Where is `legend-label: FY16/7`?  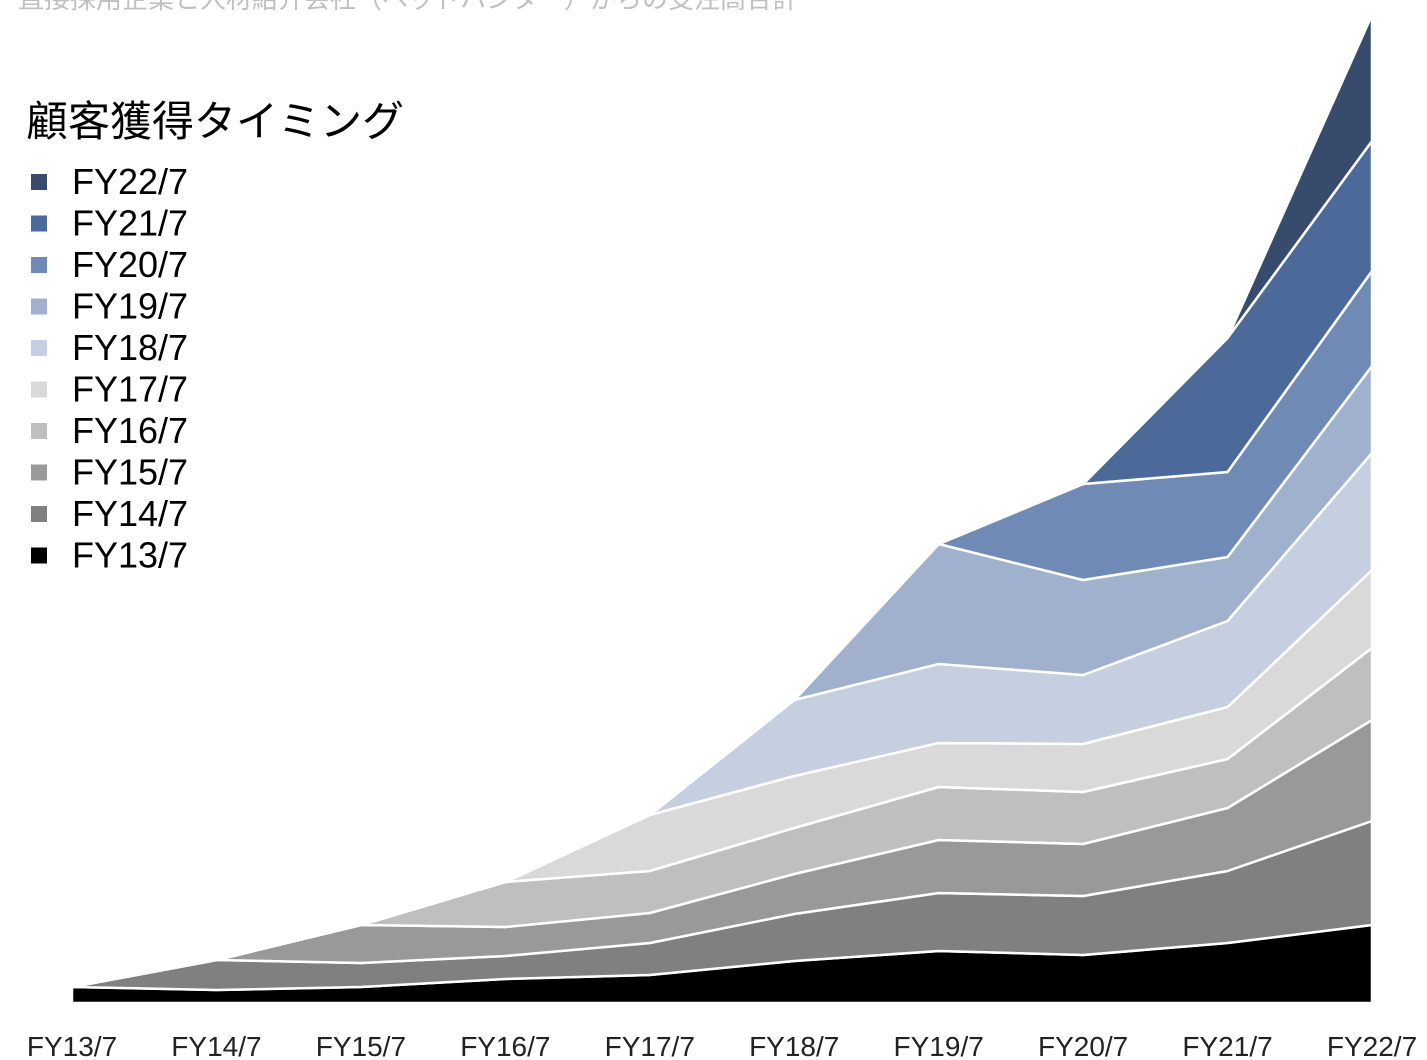 legend-label: FY16/7 is located at coordinates (130, 430).